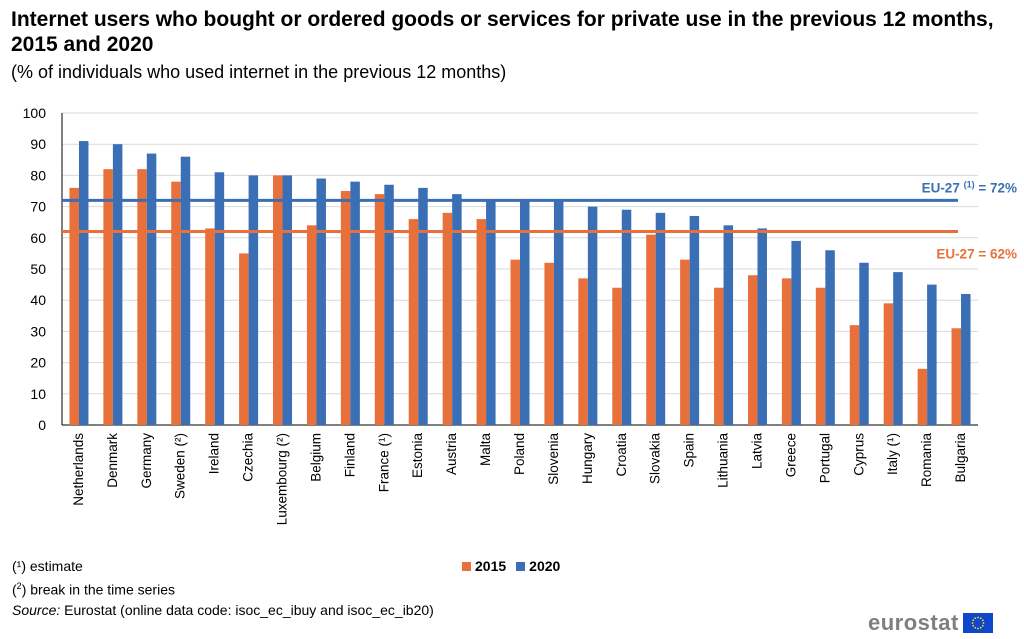 The height and width of the screenshot is (639, 1024). I want to click on footnote-estimate: (¹) estimate, so click(223, 566).